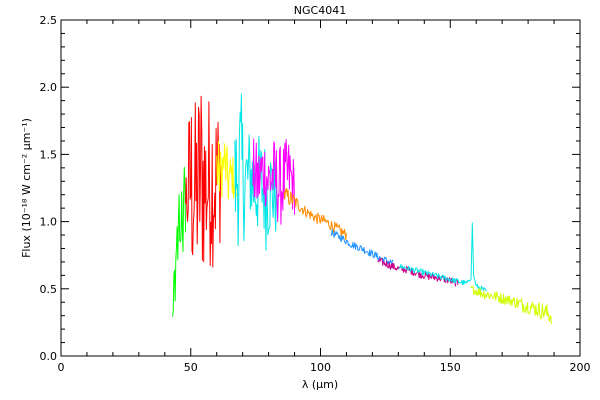  What do you see at coordinates (49, 20) in the screenshot?
I see `y-tick-label: 2.5` at bounding box center [49, 20].